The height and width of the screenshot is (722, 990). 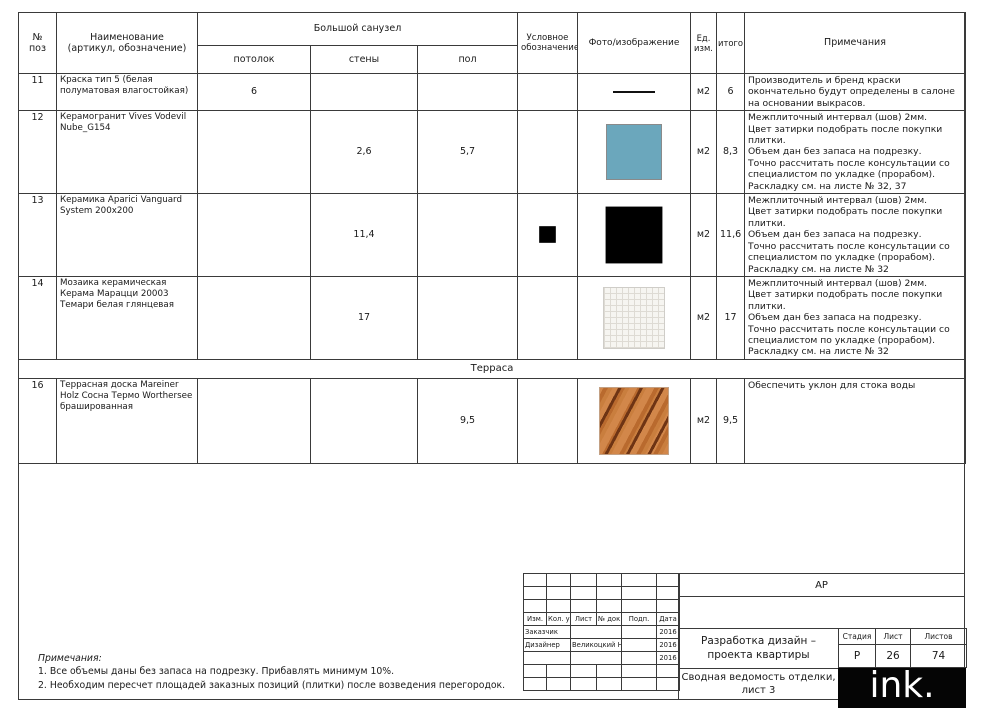 I want to click on sign-row: Дизайнер Великоцкий Н. 2016, so click(x=601, y=645).